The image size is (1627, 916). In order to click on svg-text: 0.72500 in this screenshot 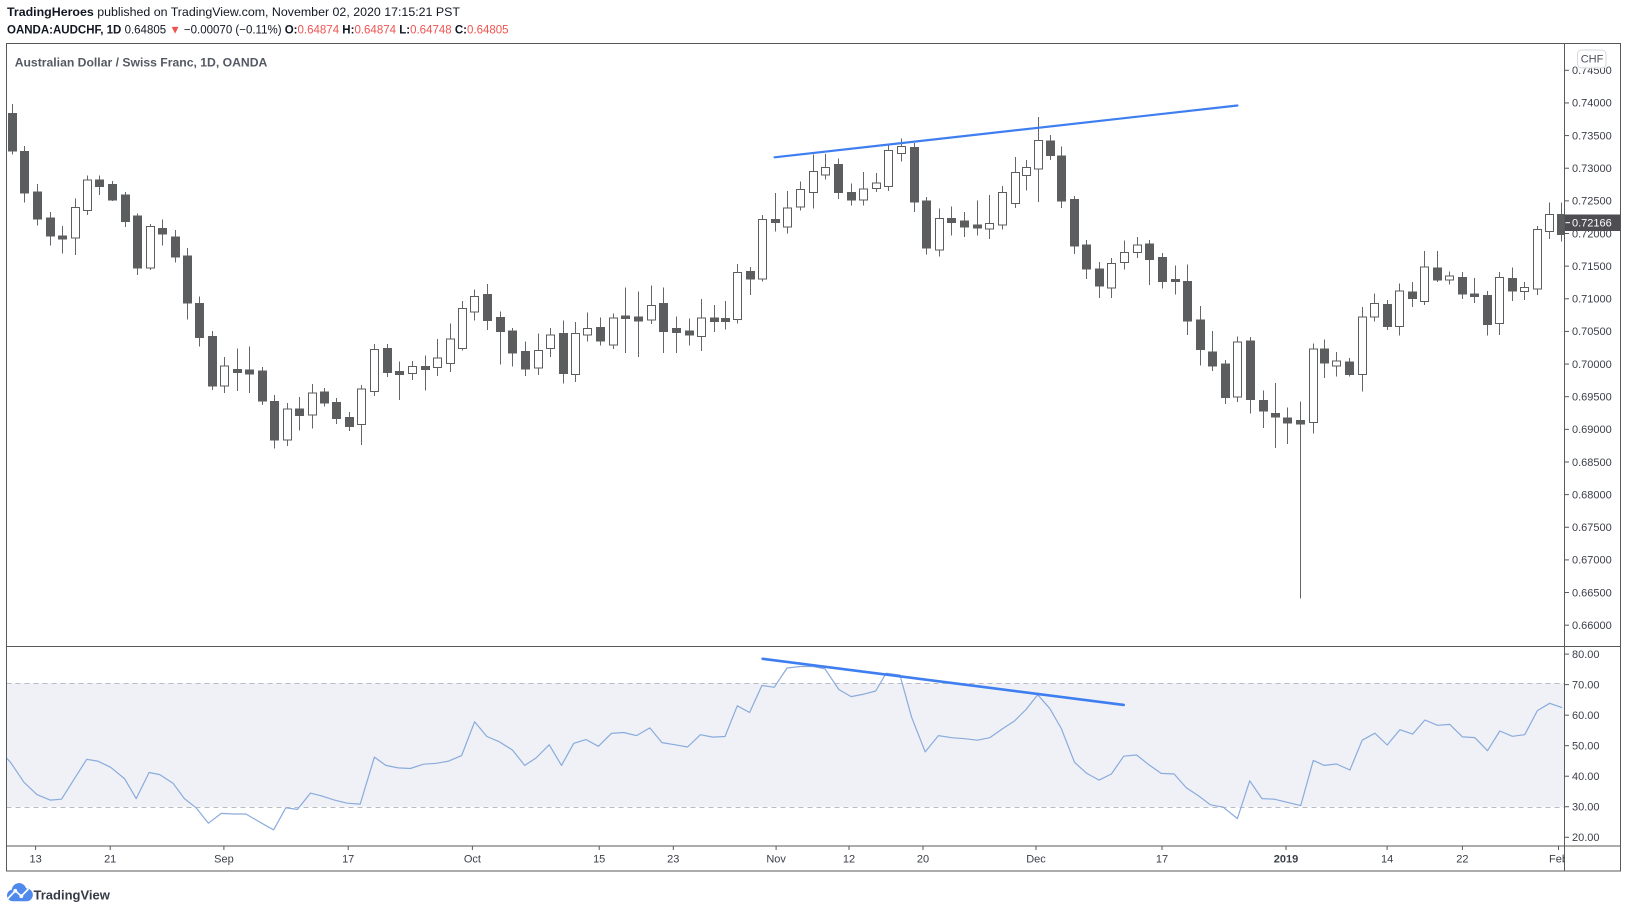, I will do `click(1592, 202)`.